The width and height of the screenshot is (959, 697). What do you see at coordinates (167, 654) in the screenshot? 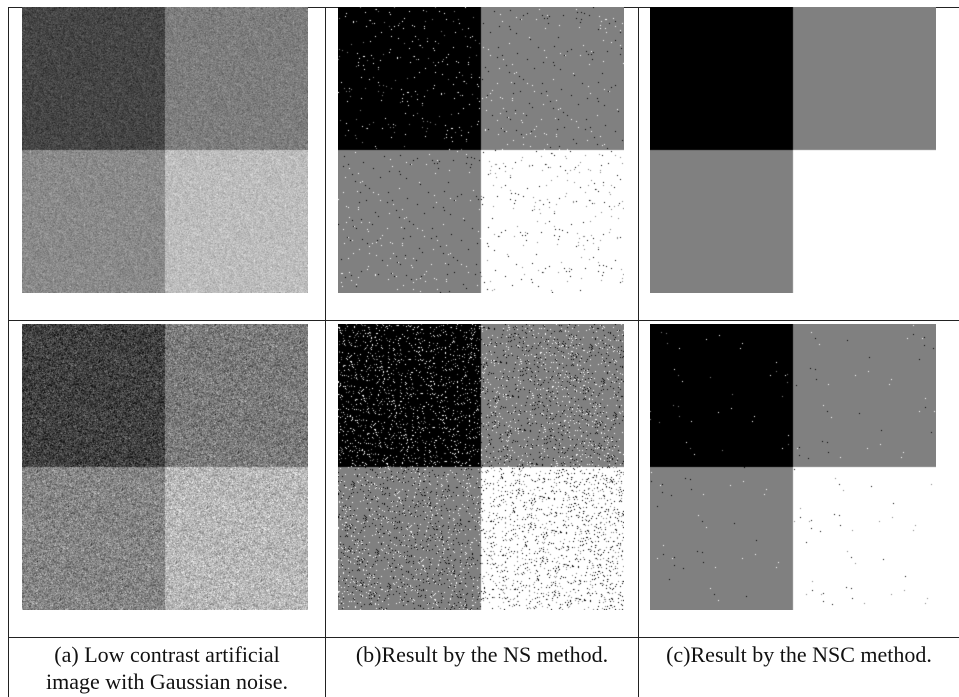
I see `caption-a-line1: (a) Low contrast artificial` at bounding box center [167, 654].